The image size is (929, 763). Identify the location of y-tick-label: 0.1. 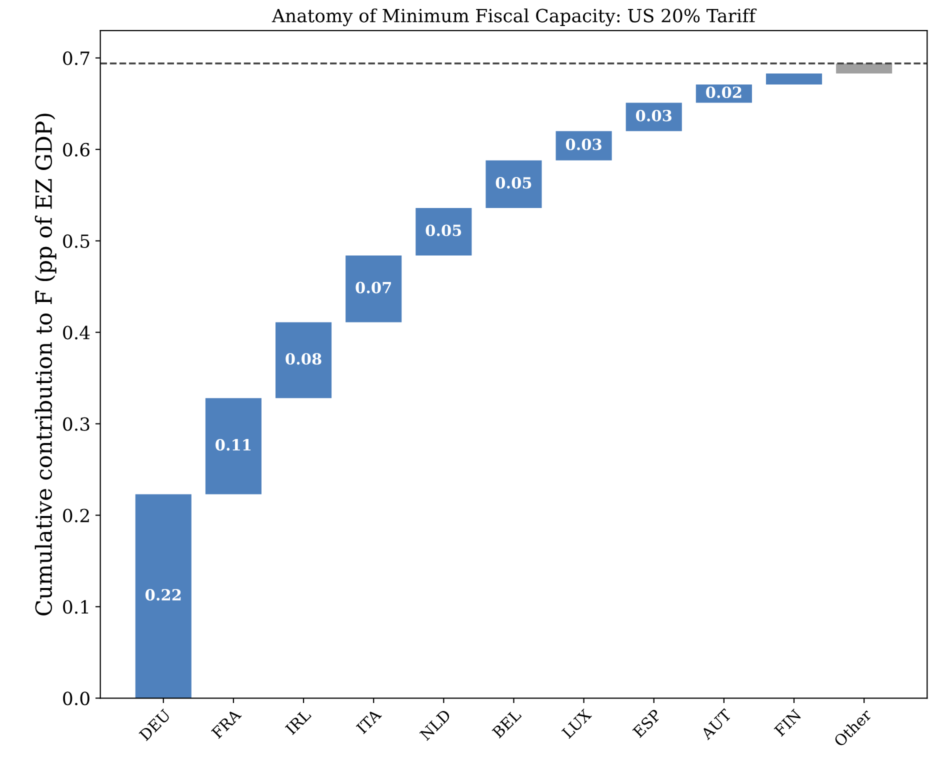
(75, 607).